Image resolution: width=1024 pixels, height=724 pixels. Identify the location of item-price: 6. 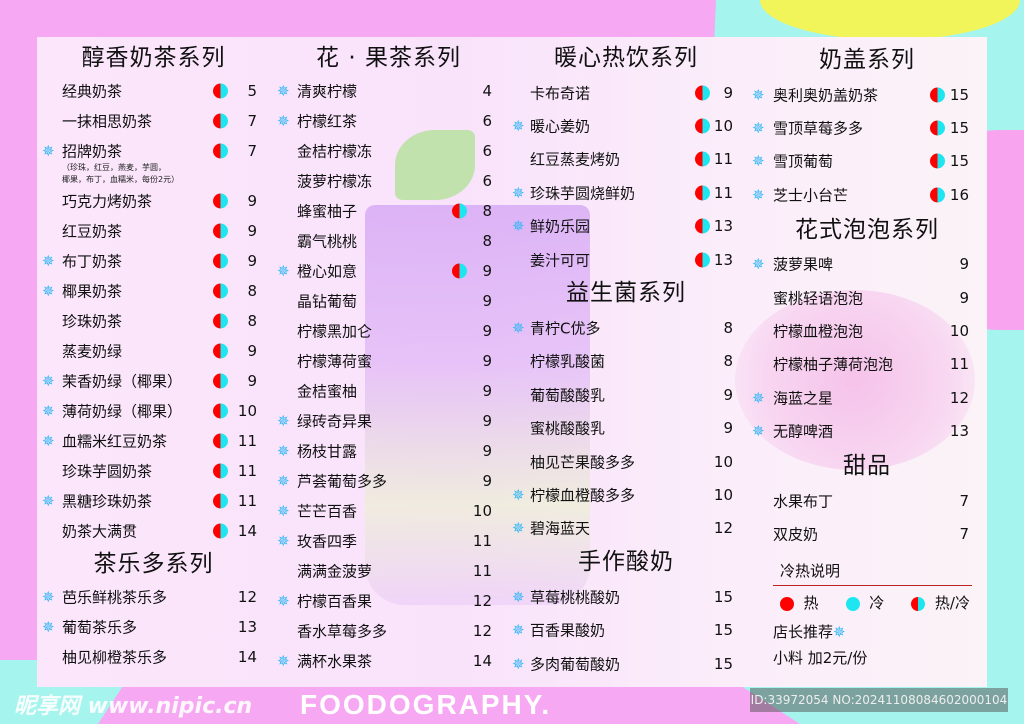
(487, 151).